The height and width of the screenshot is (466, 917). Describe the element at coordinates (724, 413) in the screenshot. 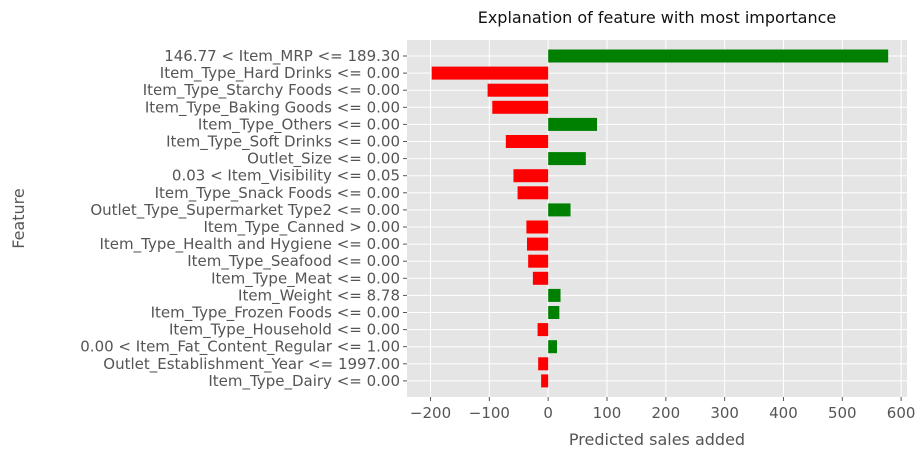

I see `x-tick-label: 300` at that location.